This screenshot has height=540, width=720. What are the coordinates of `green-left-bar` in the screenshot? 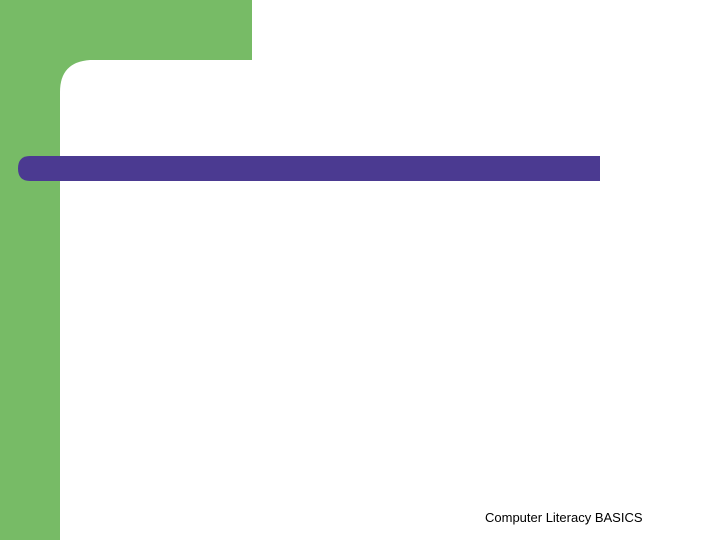 It's located at (30, 270).